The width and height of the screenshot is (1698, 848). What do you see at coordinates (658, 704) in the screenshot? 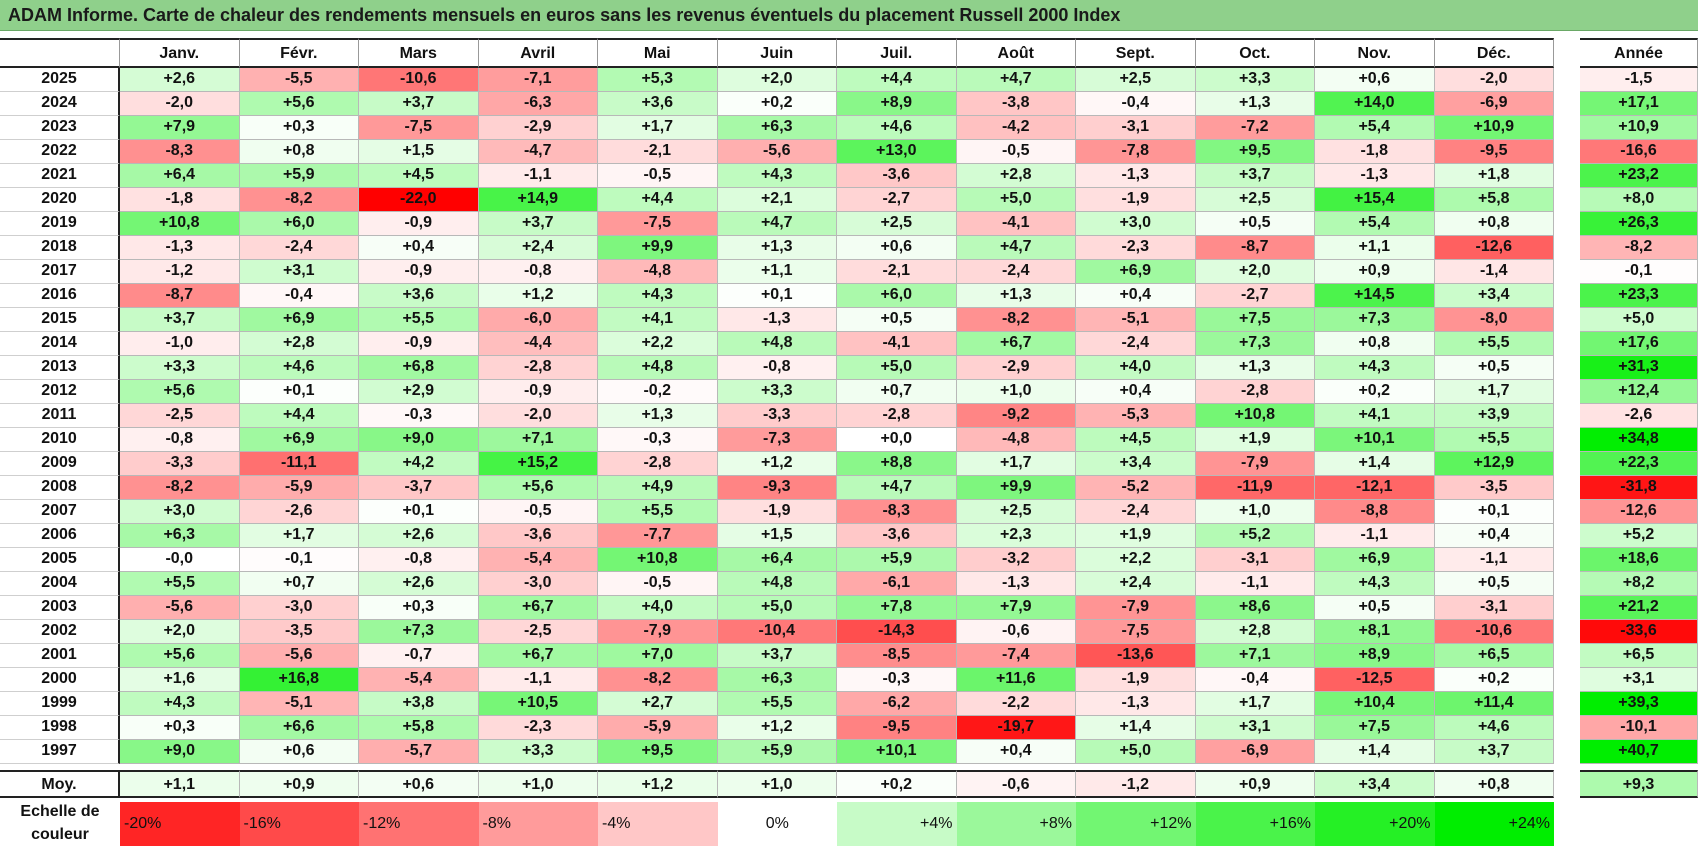
I see `heatmap-cell: +2,7` at bounding box center [658, 704].